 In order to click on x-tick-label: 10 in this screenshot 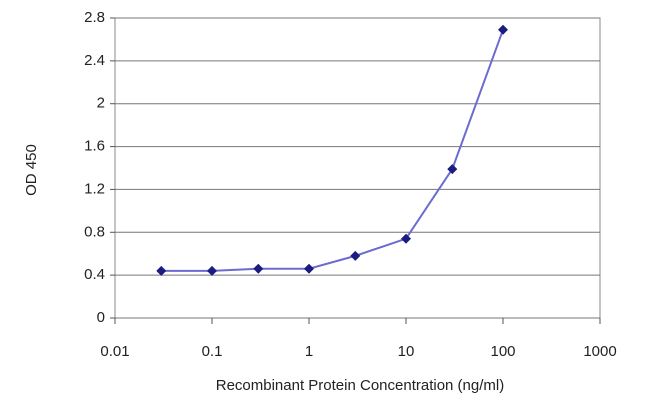, I will do `click(406, 351)`.